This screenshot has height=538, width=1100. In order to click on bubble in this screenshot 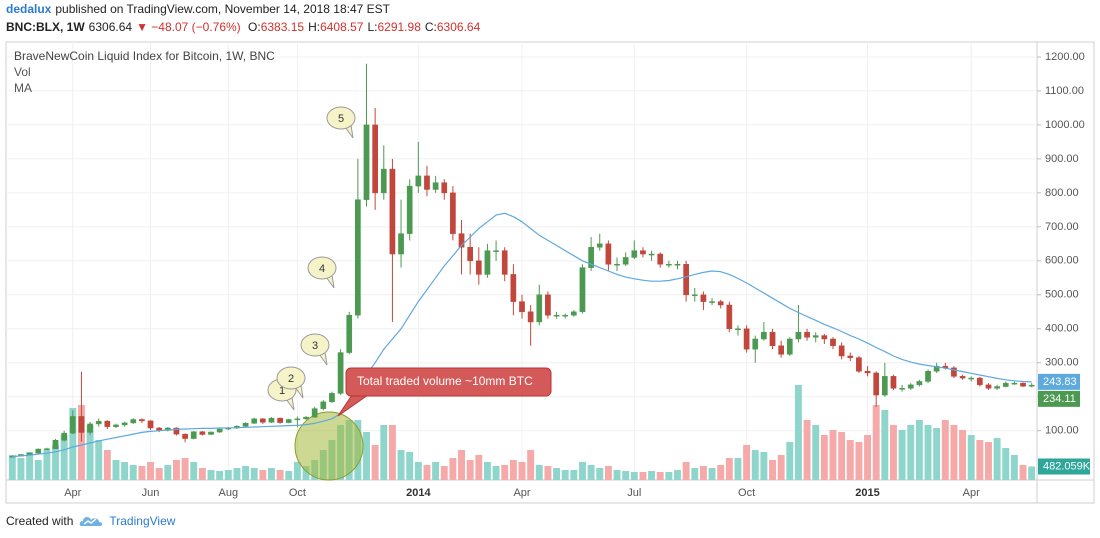, I will do `click(315, 345)`.